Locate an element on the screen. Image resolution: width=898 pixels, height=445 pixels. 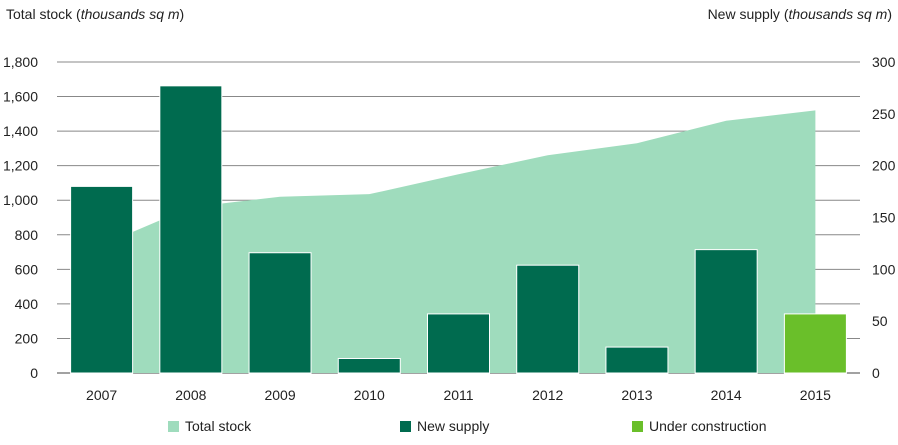
left-tick-label: 200 is located at coordinates (27, 338).